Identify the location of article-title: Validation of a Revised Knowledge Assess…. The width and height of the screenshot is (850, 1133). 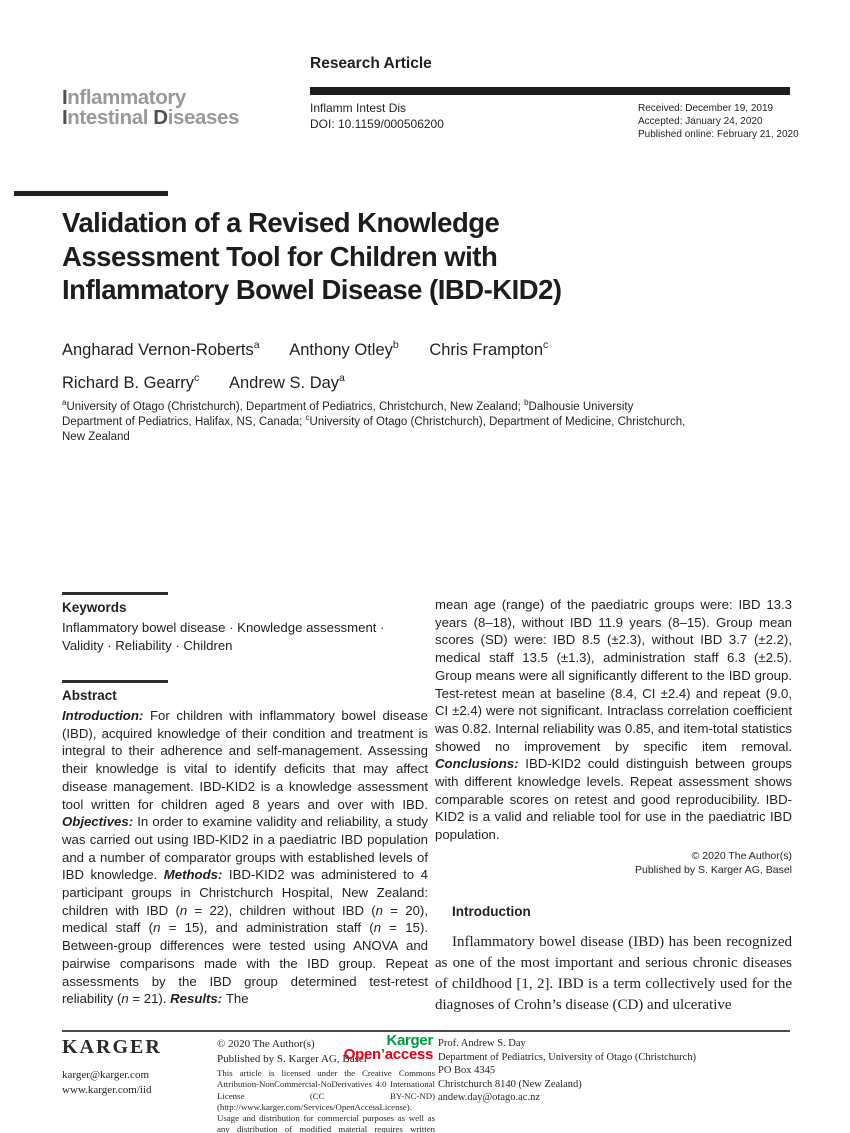
(372, 256).